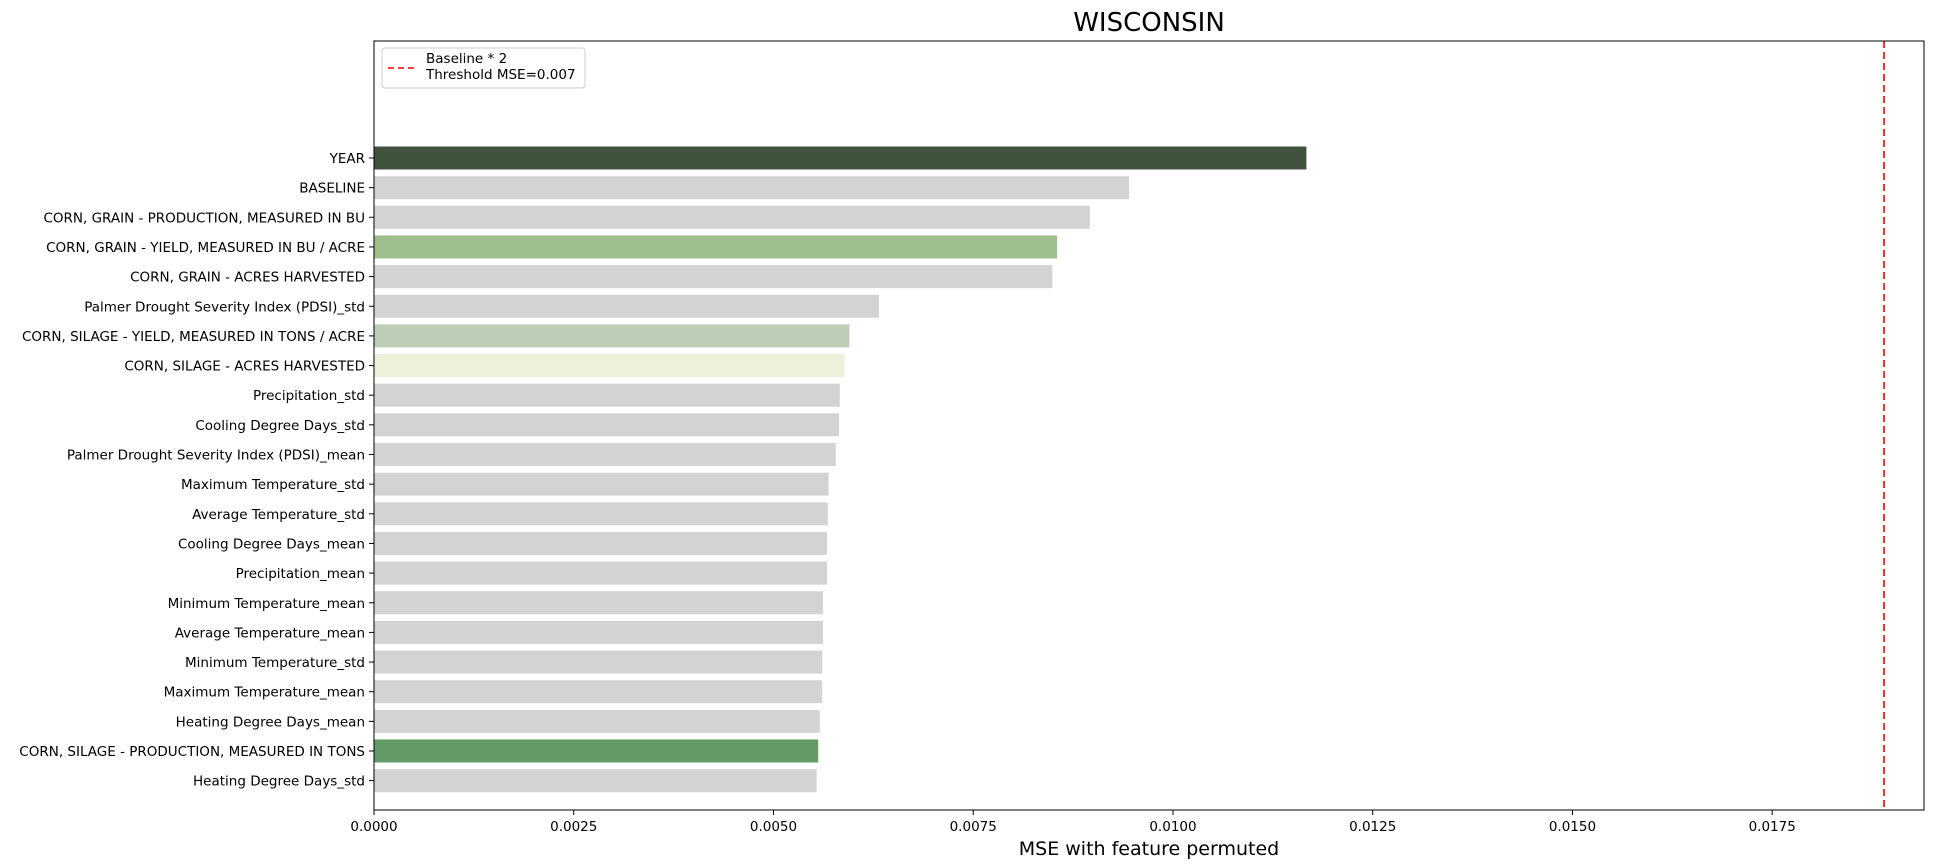  I want to click on y-tick-label-4: CORN, GRAIN - ACRES HARVESTED, so click(247, 278).